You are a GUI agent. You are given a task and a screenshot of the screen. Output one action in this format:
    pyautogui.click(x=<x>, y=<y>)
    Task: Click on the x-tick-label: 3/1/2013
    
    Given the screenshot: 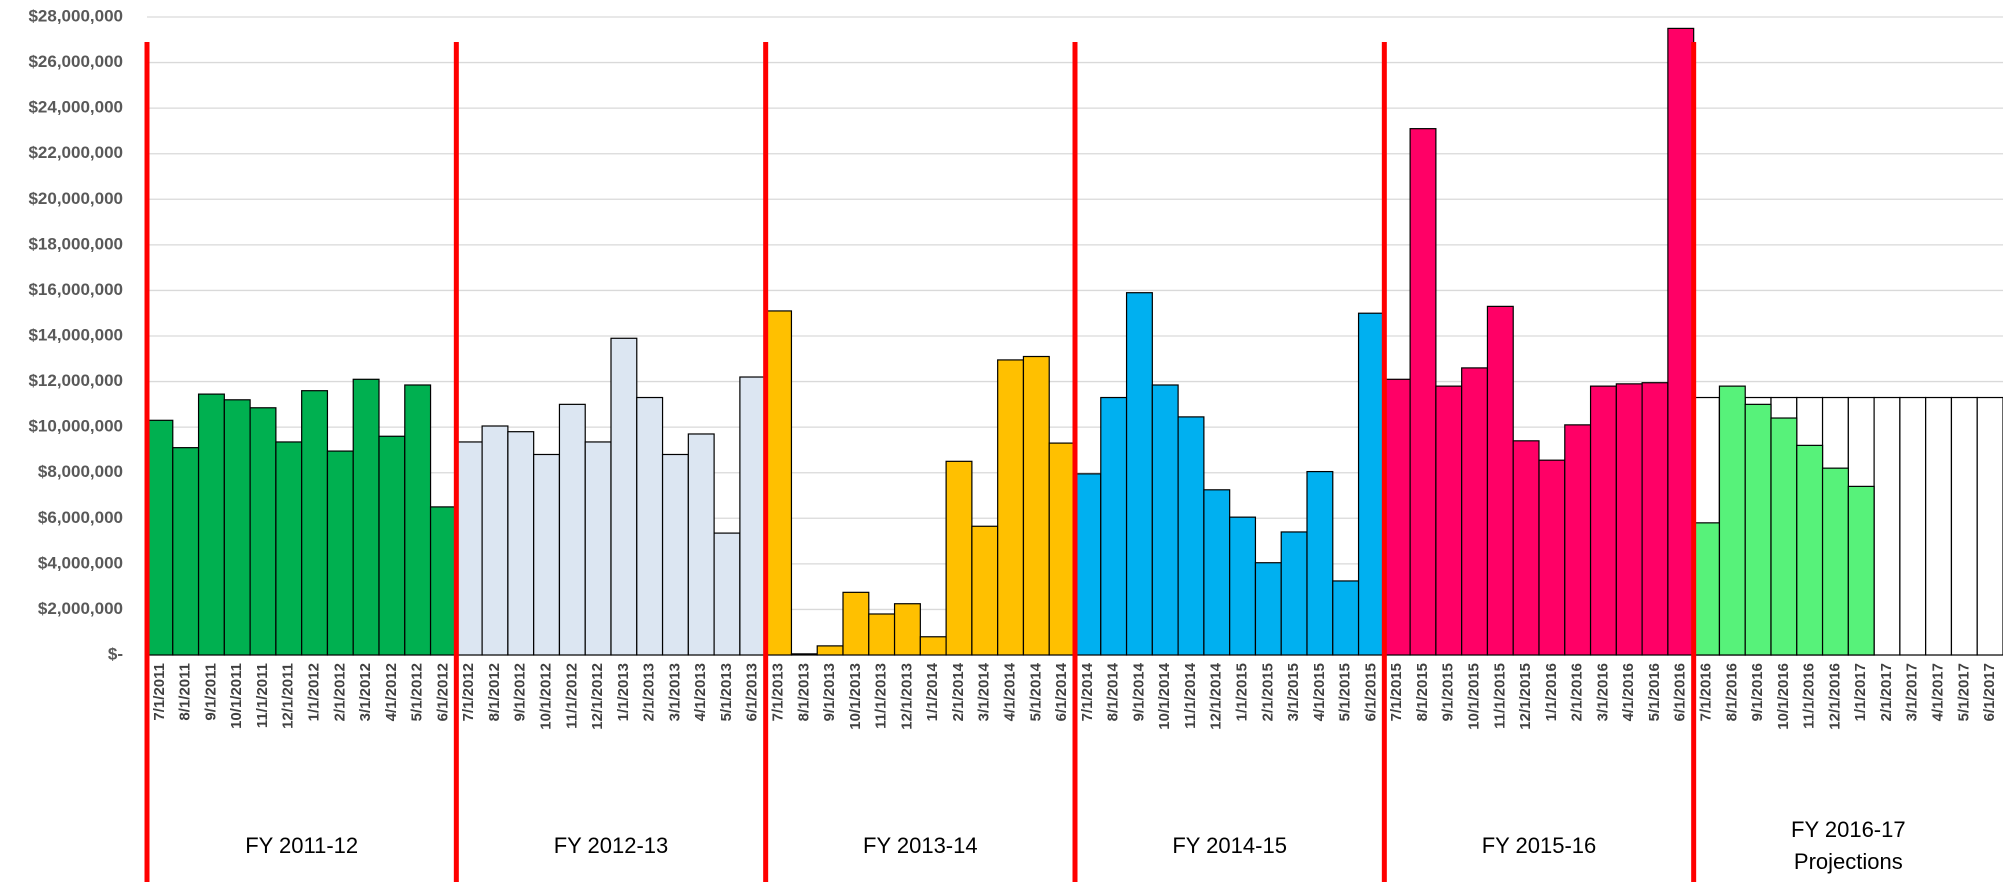 What is the action you would take?
    pyautogui.click(x=674, y=692)
    